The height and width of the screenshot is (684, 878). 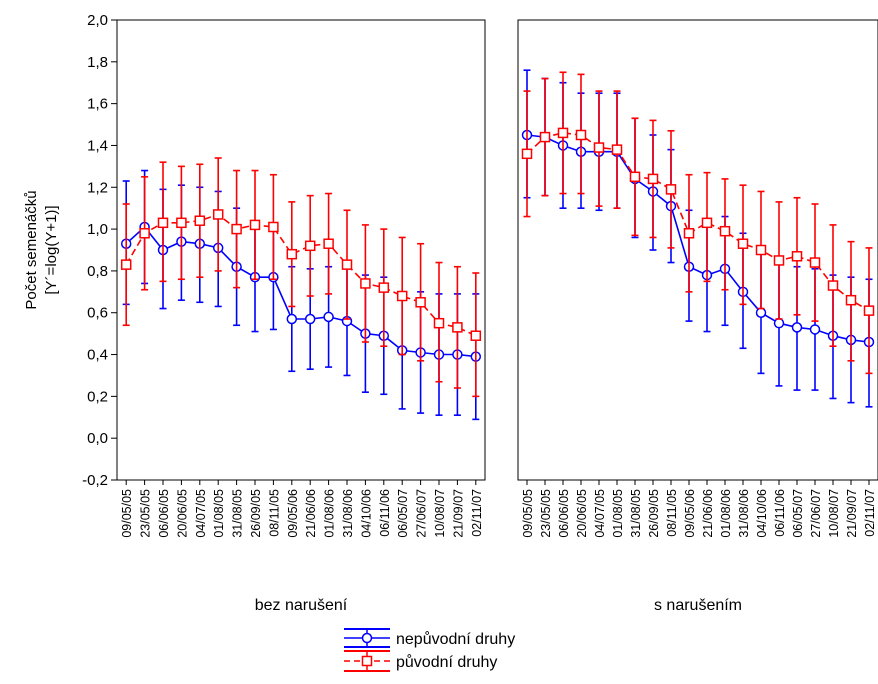 I want to click on x-tick-label: 10/08/07, so click(x=834, y=513).